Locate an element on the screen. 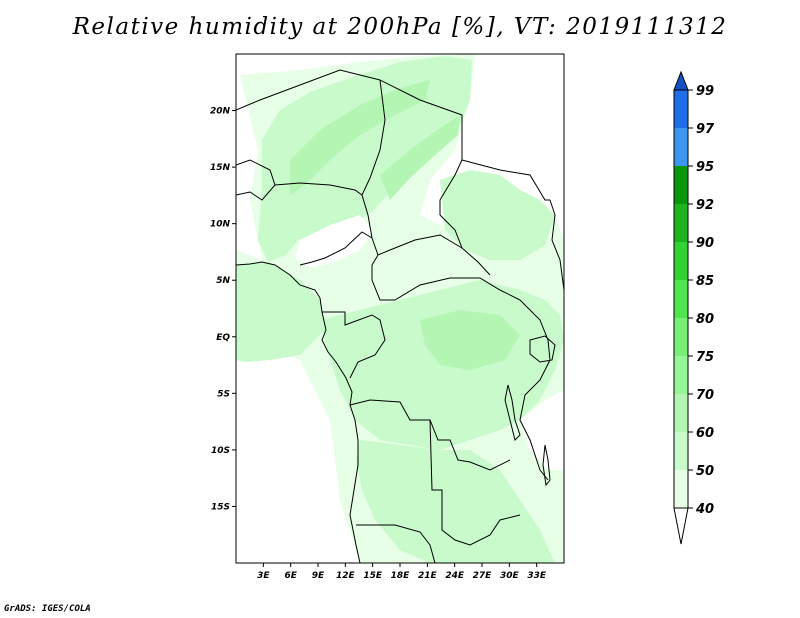 The width and height of the screenshot is (800, 618). grads-credit: GrADS: IGES/COLA is located at coordinates (47, 609).